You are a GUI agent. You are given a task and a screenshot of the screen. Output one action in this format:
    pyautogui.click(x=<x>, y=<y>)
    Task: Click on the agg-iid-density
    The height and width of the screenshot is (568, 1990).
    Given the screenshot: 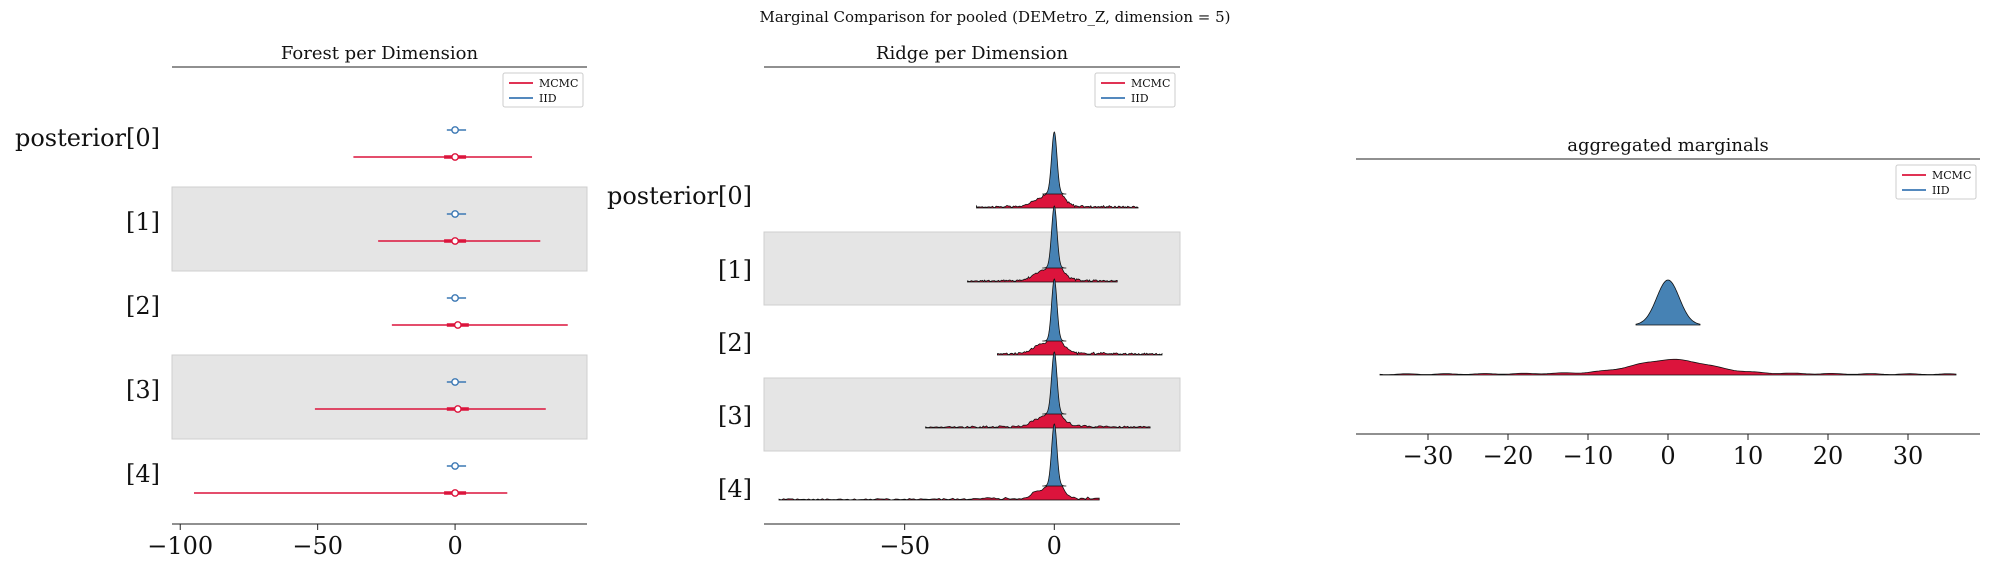 What is the action you would take?
    pyautogui.click(x=1668, y=302)
    